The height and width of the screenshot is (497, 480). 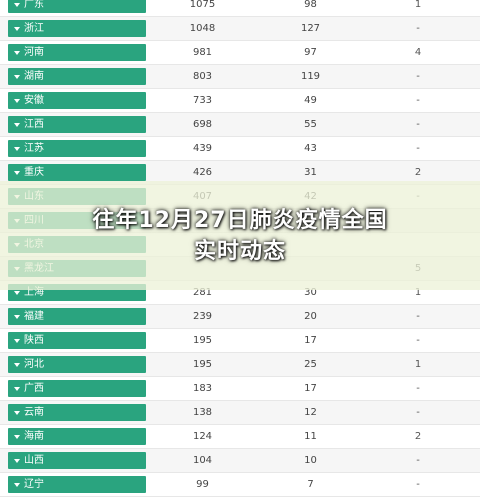 What do you see at coordinates (77, 100) in the screenshot?
I see `province-expand-button: 安徽` at bounding box center [77, 100].